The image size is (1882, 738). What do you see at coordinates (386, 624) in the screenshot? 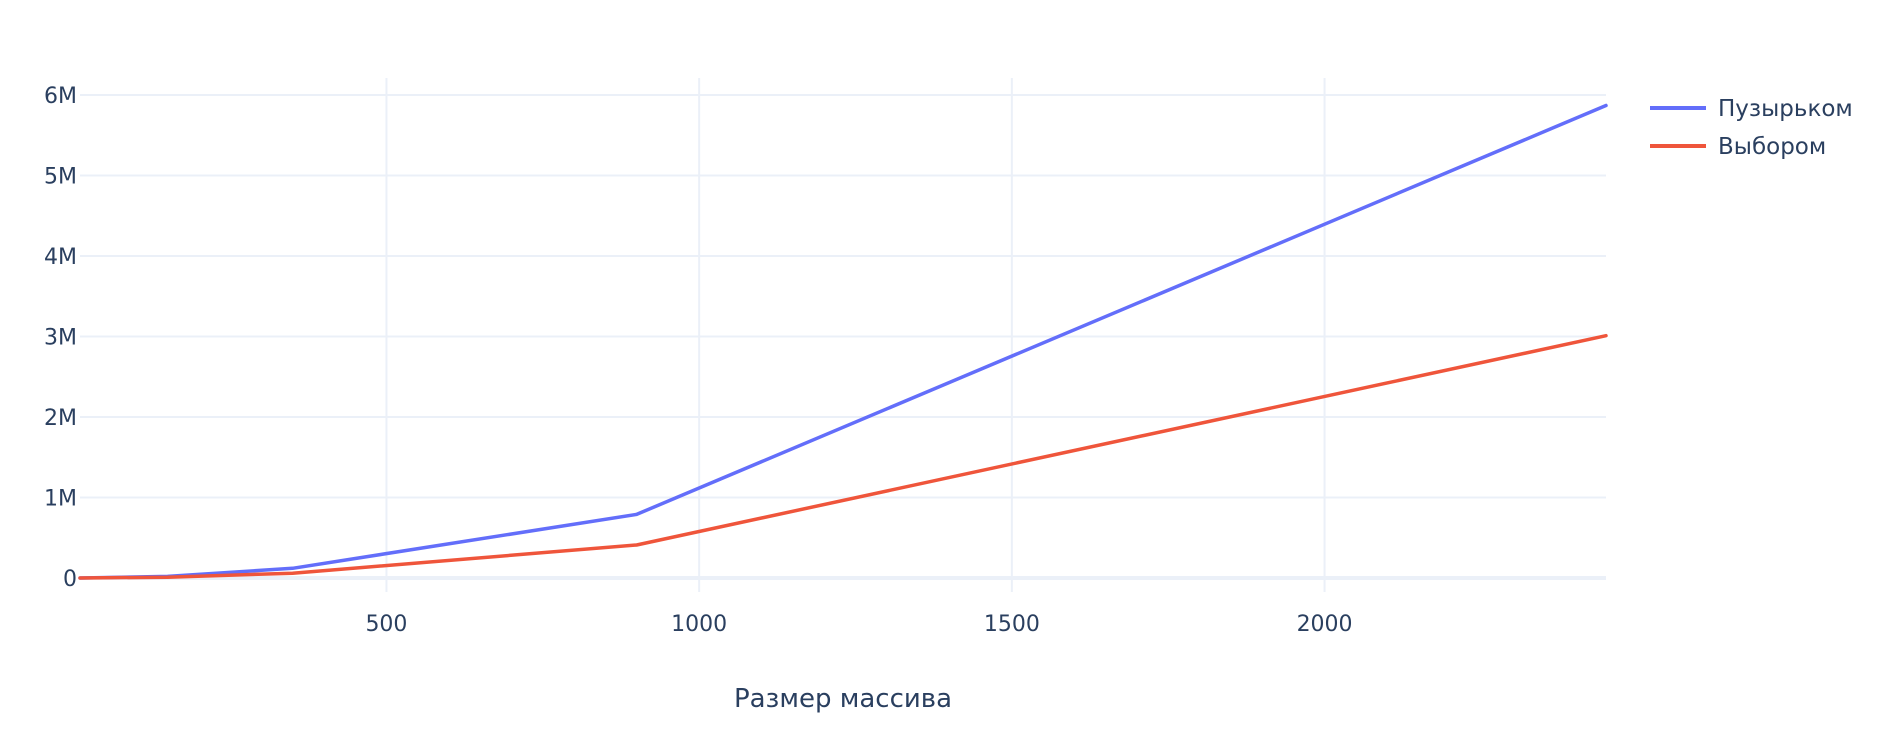
I see `x-tick-label: 500` at bounding box center [386, 624].